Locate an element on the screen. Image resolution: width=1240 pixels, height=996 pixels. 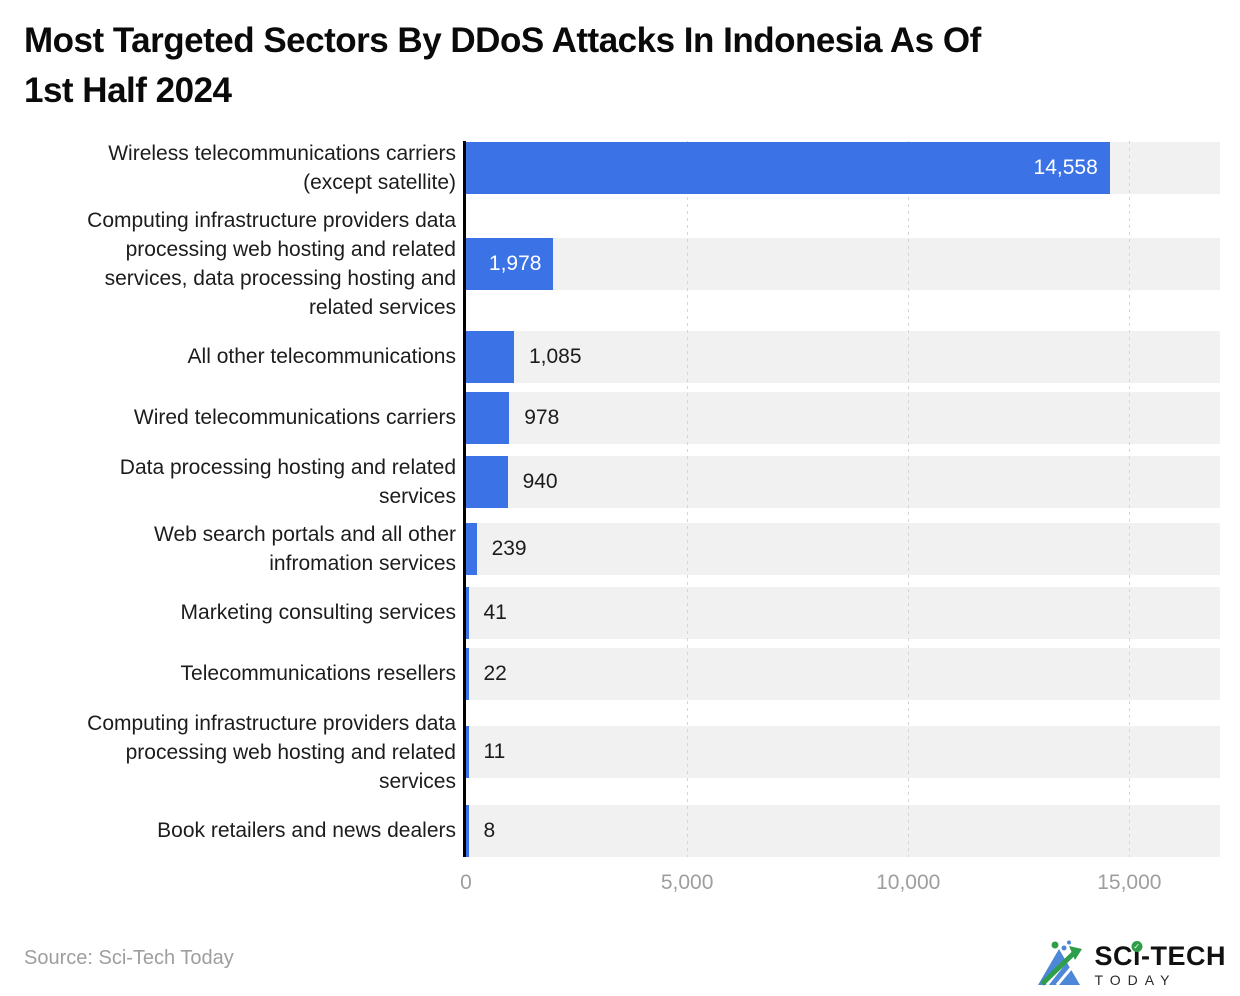
x-tick-label: 15,000 is located at coordinates (1129, 882).